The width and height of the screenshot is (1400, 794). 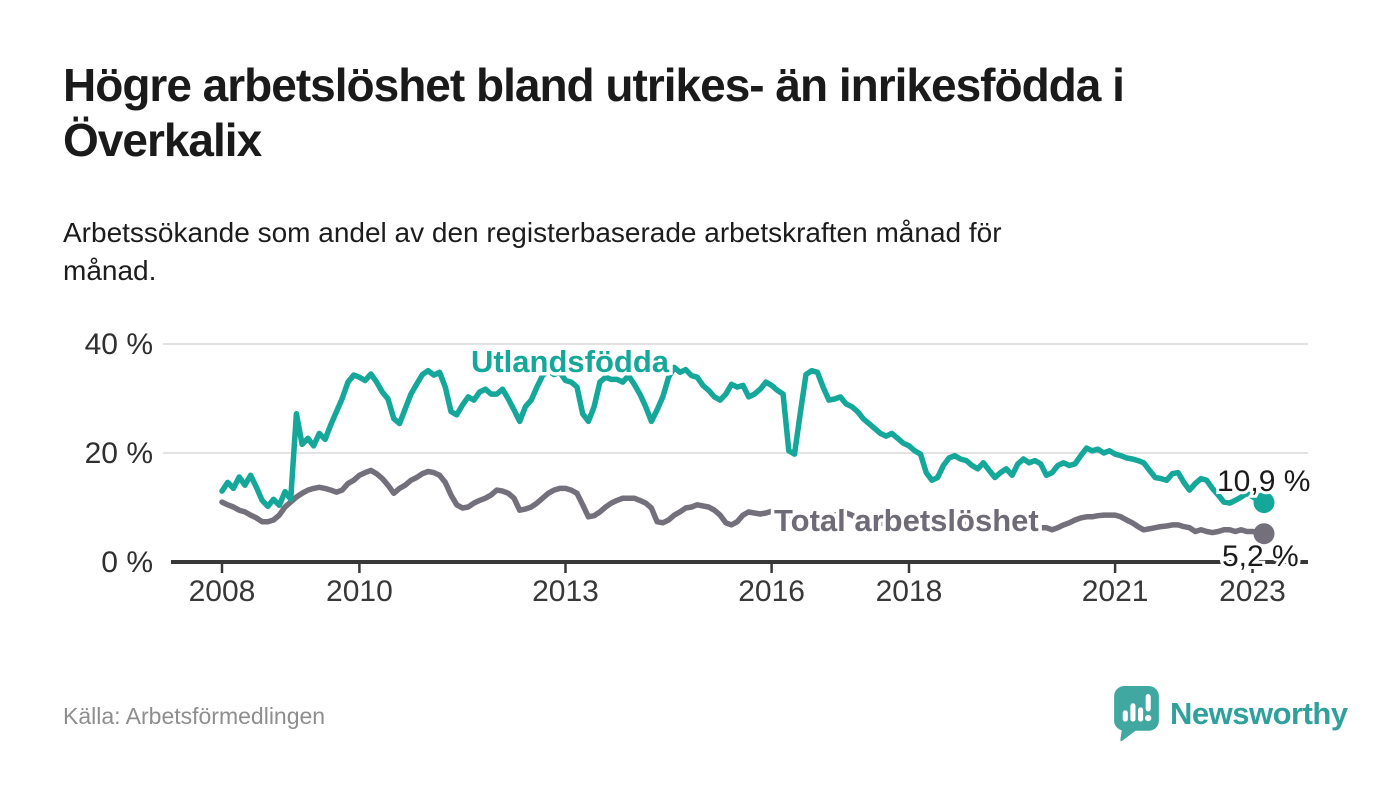 I want to click on utlandsfodda-end-value-label: 10,9 %, so click(x=1263, y=481).